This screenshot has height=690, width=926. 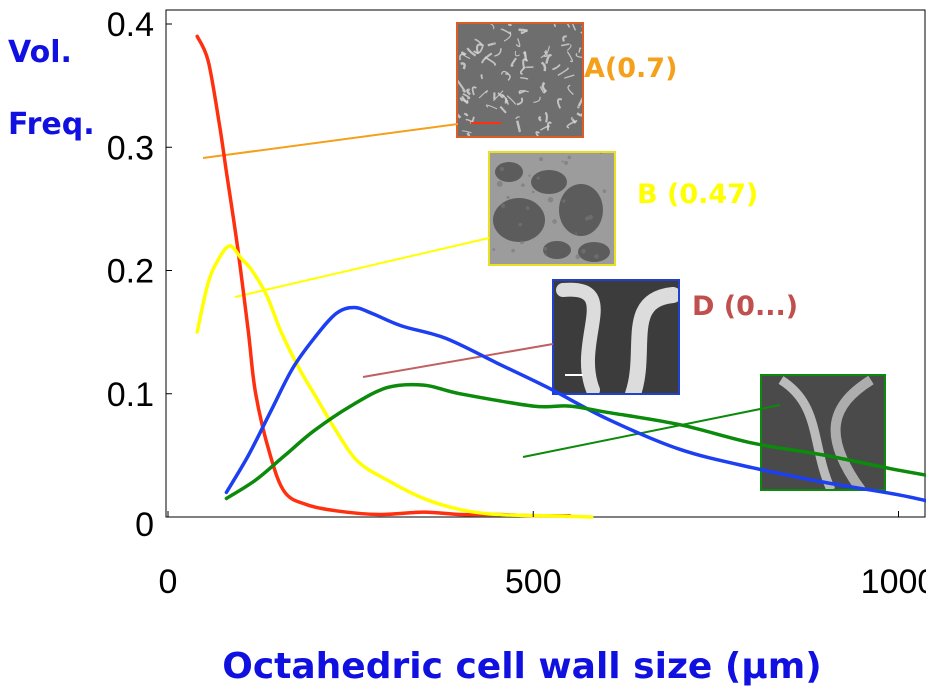 What do you see at coordinates (130, 395) in the screenshot?
I see `y-tick-label: 0.1` at bounding box center [130, 395].